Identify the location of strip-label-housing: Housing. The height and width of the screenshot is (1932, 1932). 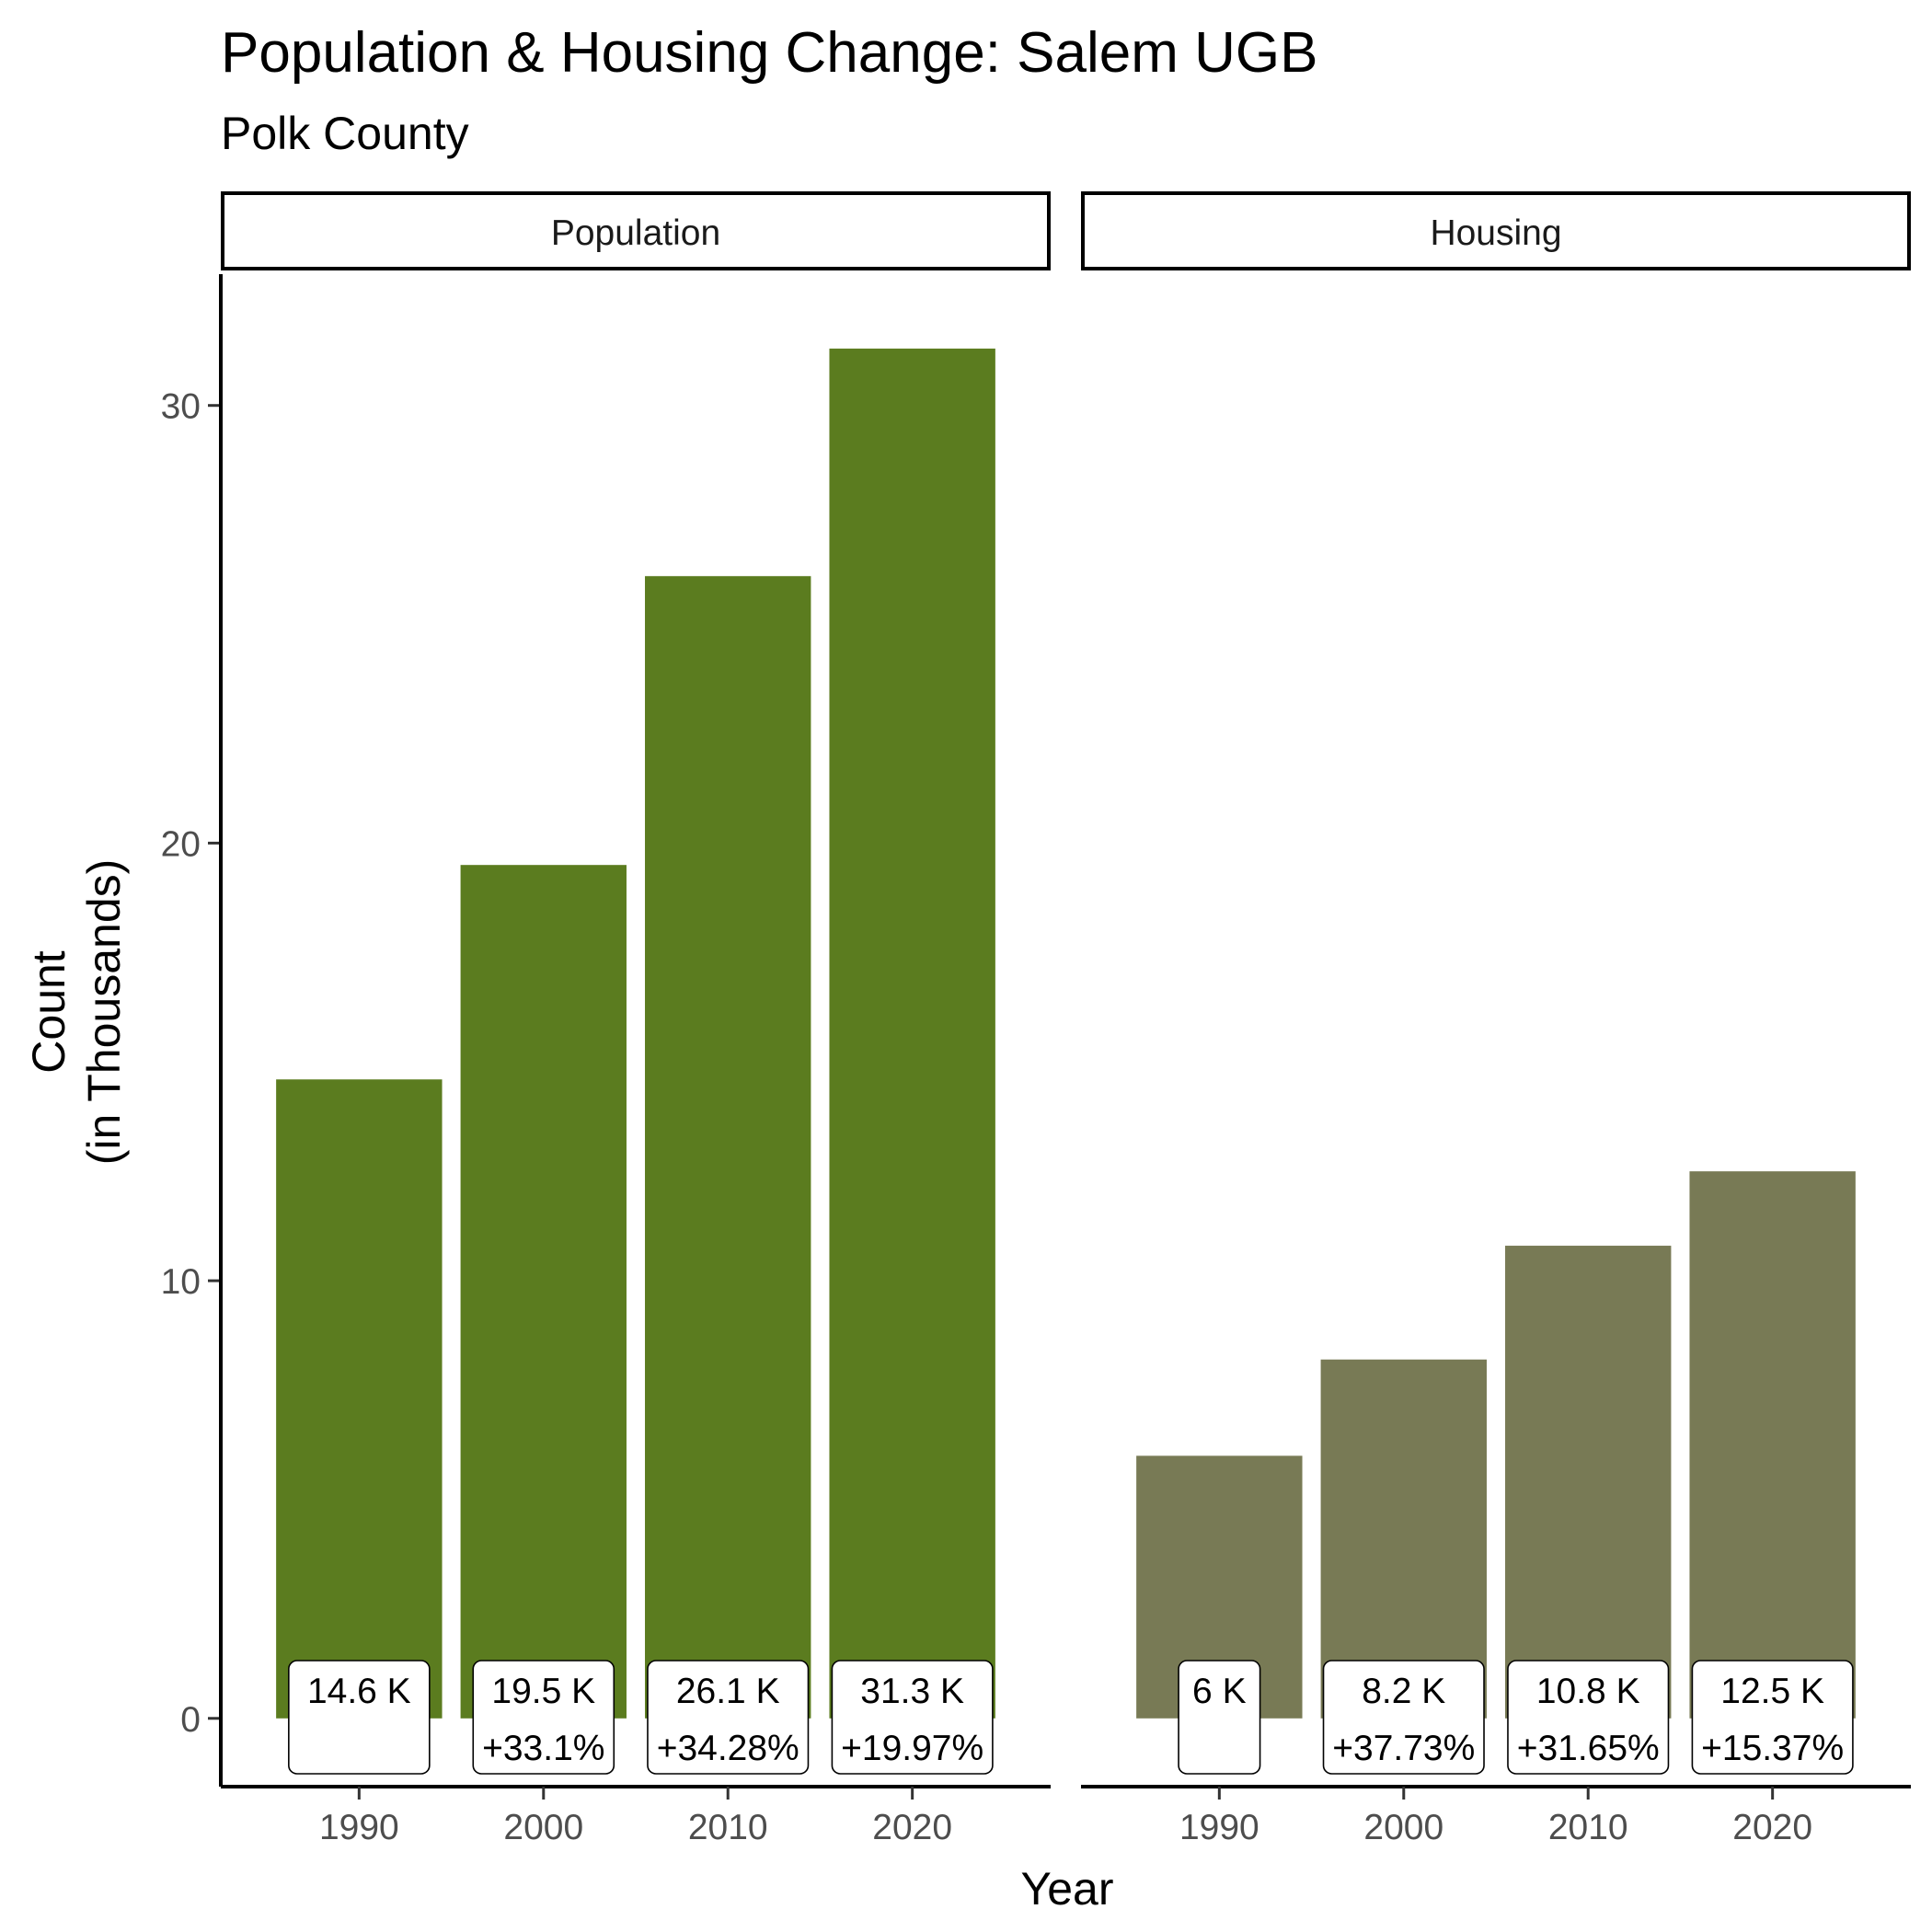
(1495, 233).